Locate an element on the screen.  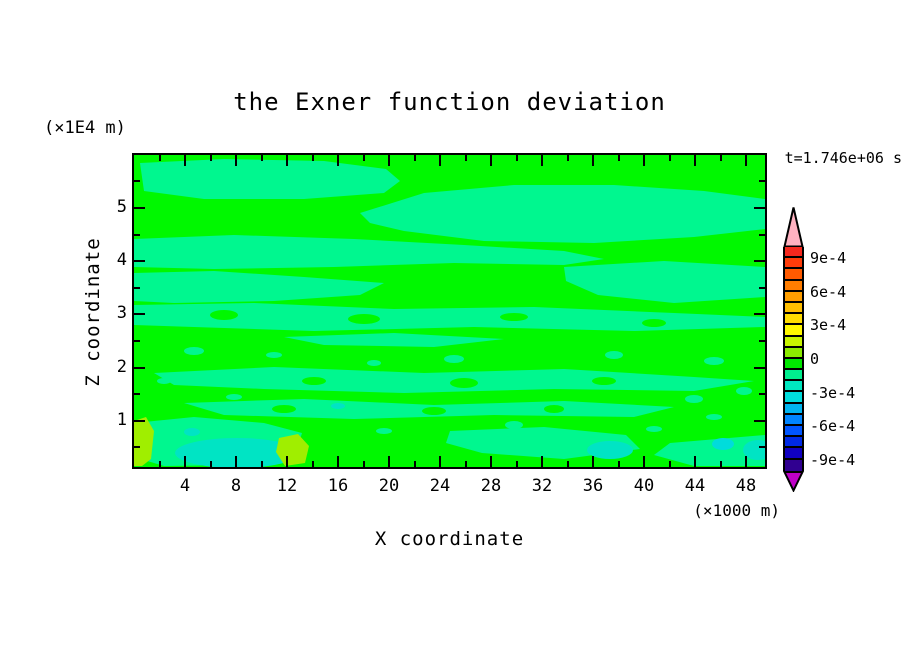
colorbar-lower-arrow is located at coordinates (793, 481).